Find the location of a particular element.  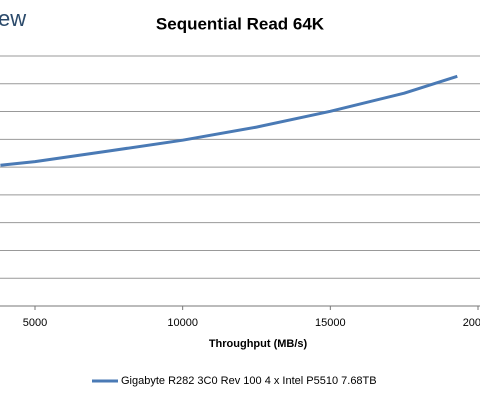

x-axis-title: Throughput (MB/s) is located at coordinates (258, 344).